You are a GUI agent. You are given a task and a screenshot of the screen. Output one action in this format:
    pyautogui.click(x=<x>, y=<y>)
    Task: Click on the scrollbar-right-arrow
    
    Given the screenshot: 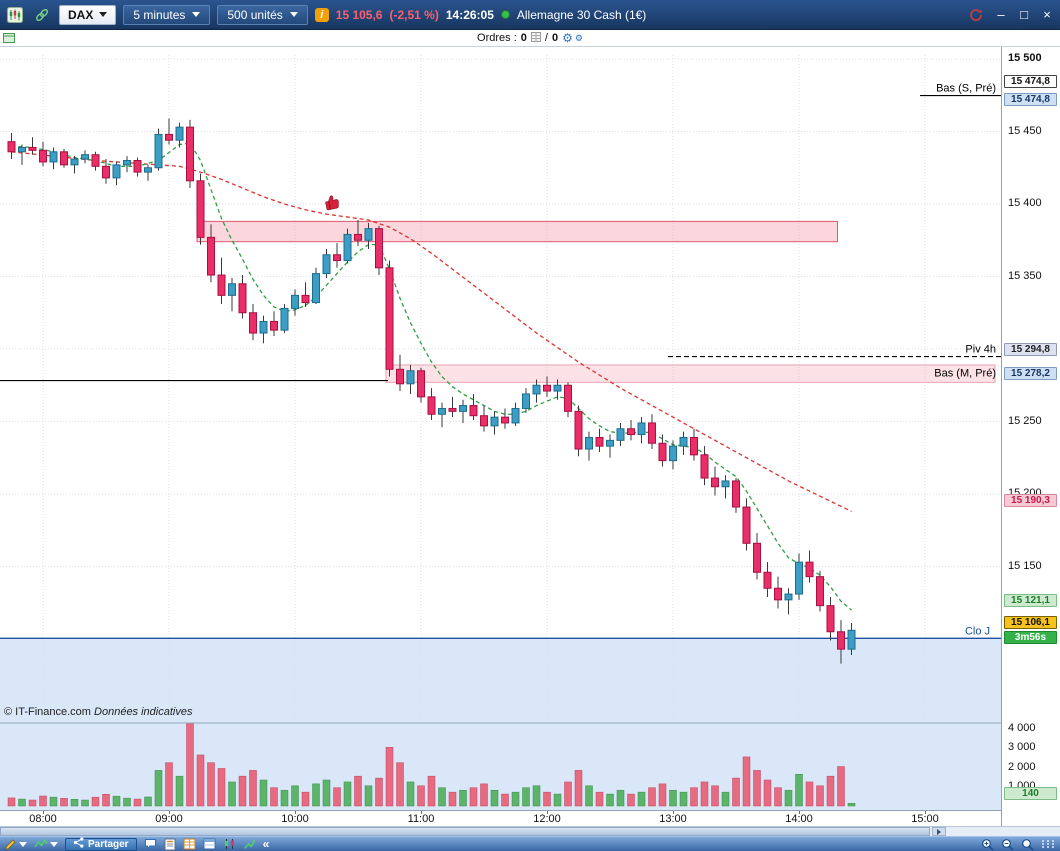 What is the action you would take?
    pyautogui.click(x=939, y=831)
    